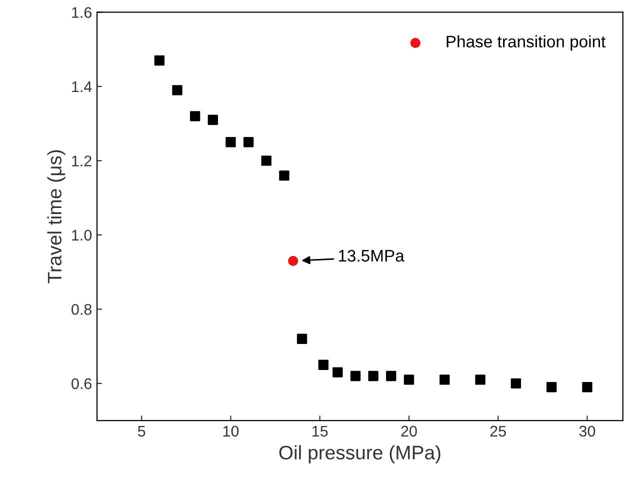  I want to click on y-tick-label: 1.6, so click(82, 12).